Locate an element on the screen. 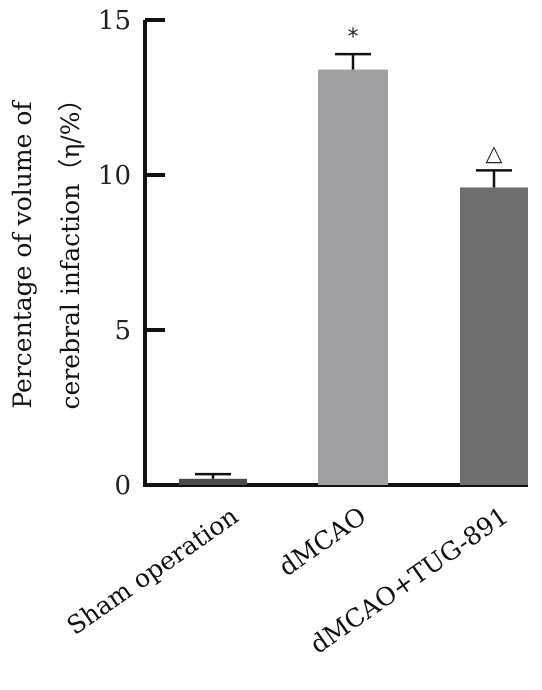 This screenshot has width=542, height=690. y-tick-label: 15 is located at coordinates (114, 21).